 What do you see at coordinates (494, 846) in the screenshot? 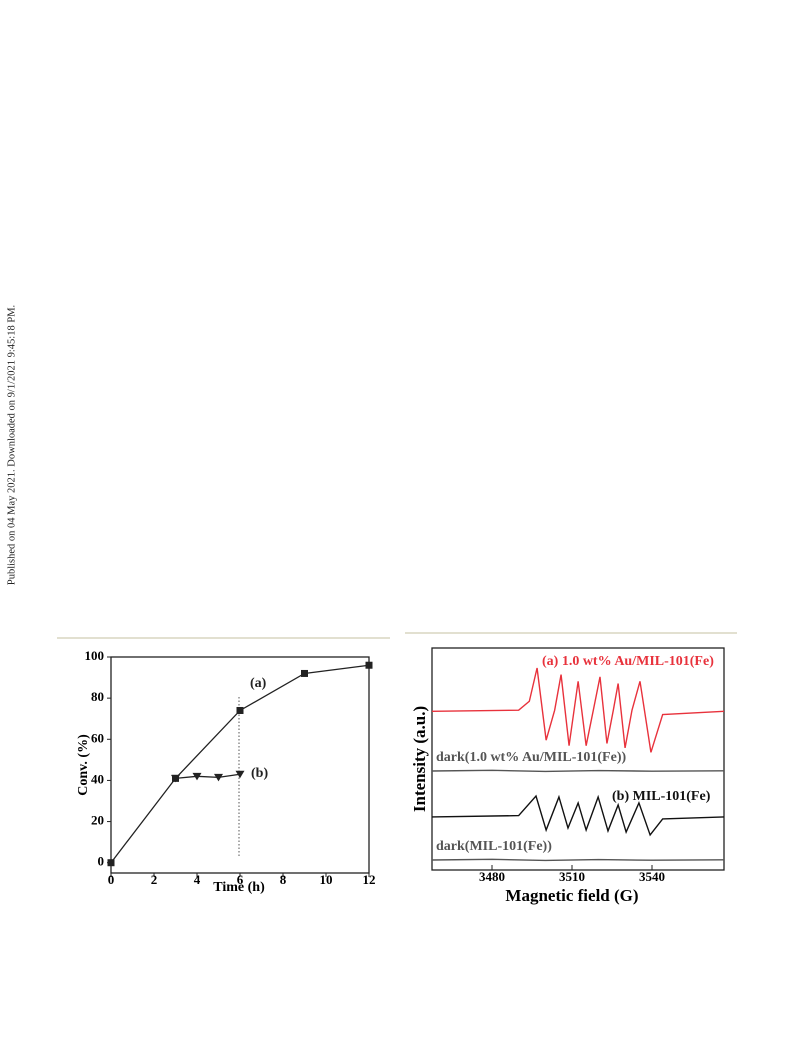
I see `series-label: dark(MIL-101(Fe))` at bounding box center [494, 846].